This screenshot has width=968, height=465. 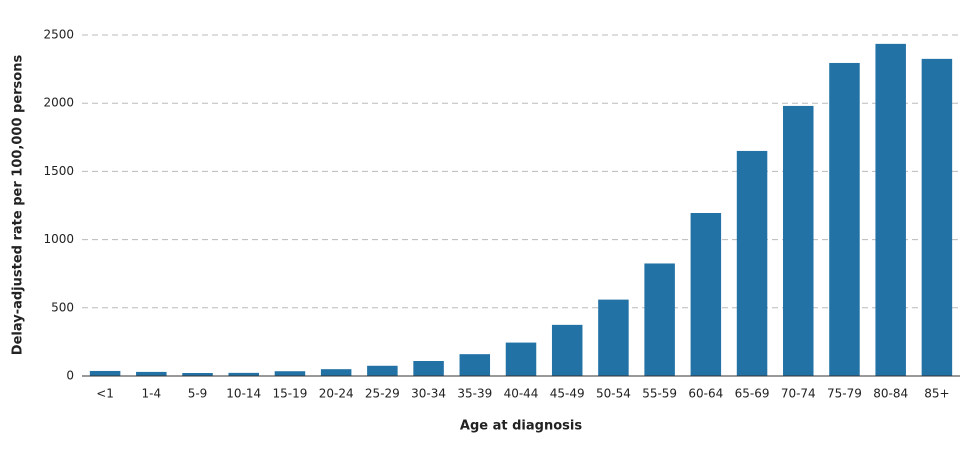 What do you see at coordinates (18, 205) in the screenshot?
I see `y-axis-title: Delay-adjusted rate per 100,000 persons` at bounding box center [18, 205].